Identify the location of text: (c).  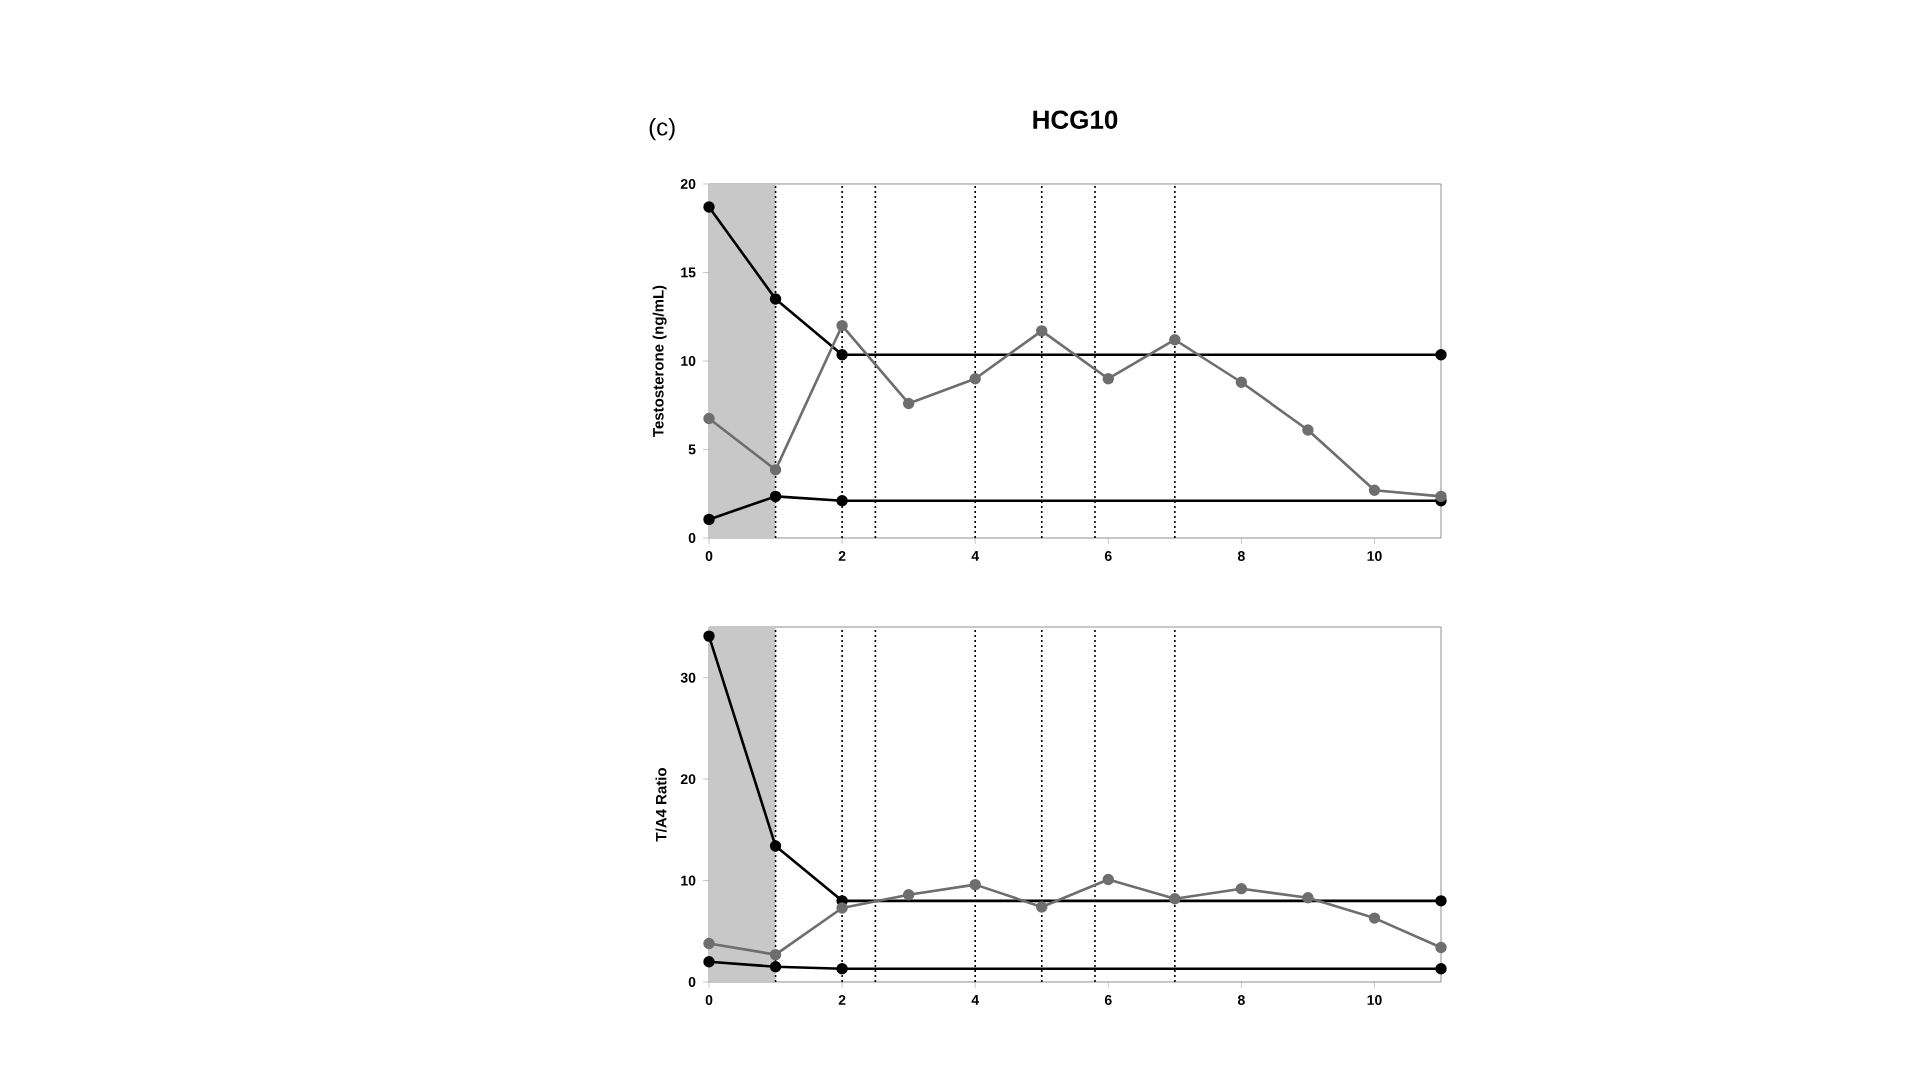
(662, 129).